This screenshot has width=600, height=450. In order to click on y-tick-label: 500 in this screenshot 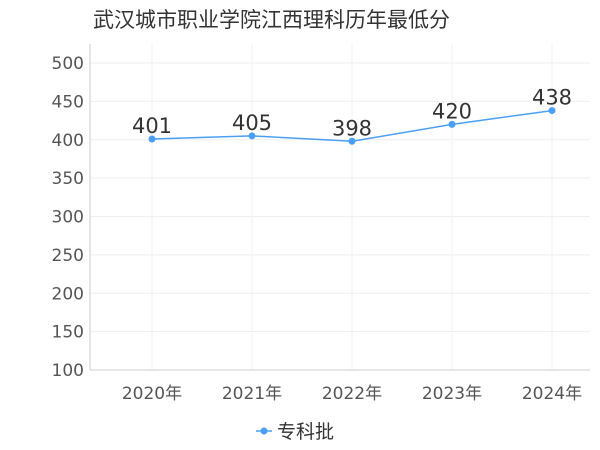, I will do `click(68, 64)`.